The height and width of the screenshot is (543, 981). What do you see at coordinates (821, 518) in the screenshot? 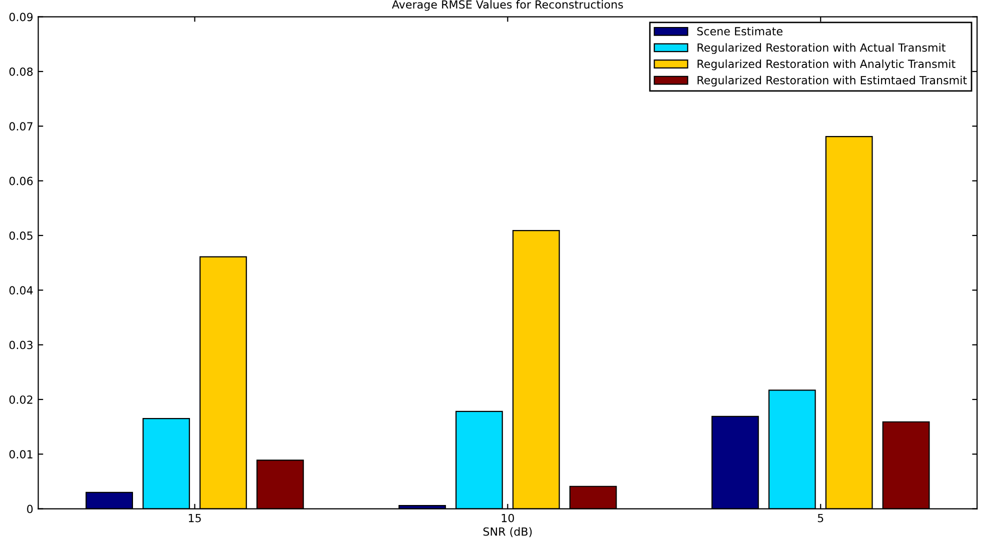
I see `x-tick-label: 5` at bounding box center [821, 518].